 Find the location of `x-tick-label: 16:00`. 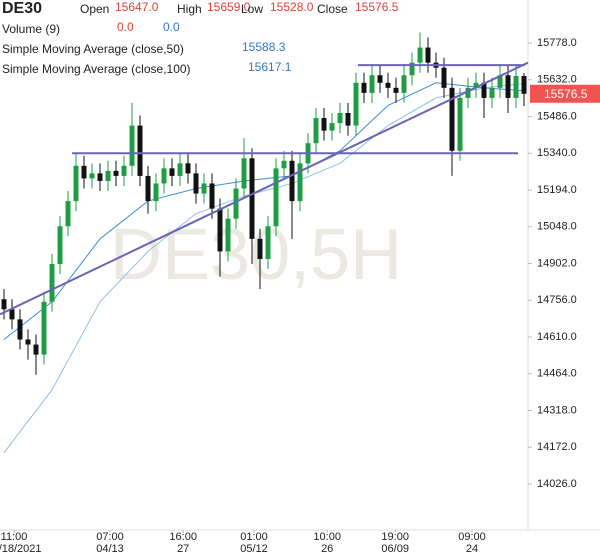

x-tick-label: 16:00 is located at coordinates (183, 537).